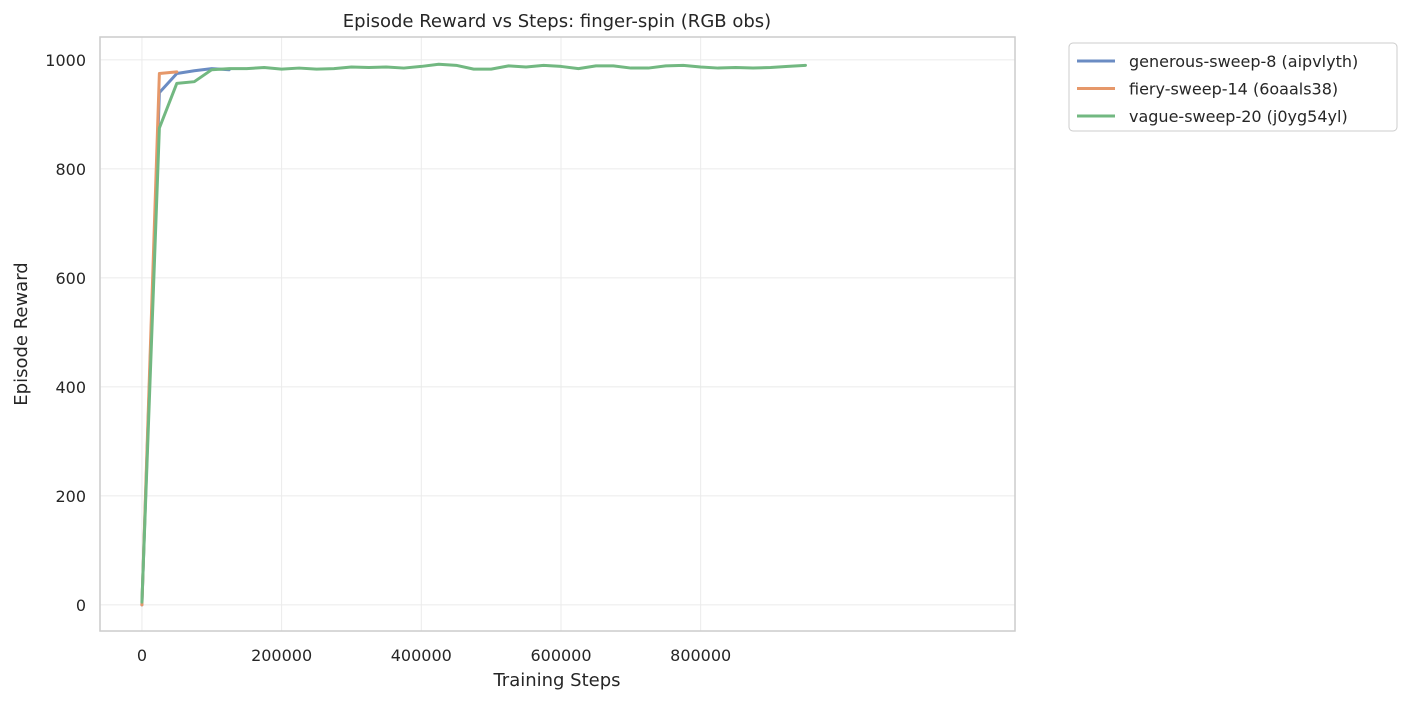  I want to click on y-tick-label: 1000, so click(65, 60).